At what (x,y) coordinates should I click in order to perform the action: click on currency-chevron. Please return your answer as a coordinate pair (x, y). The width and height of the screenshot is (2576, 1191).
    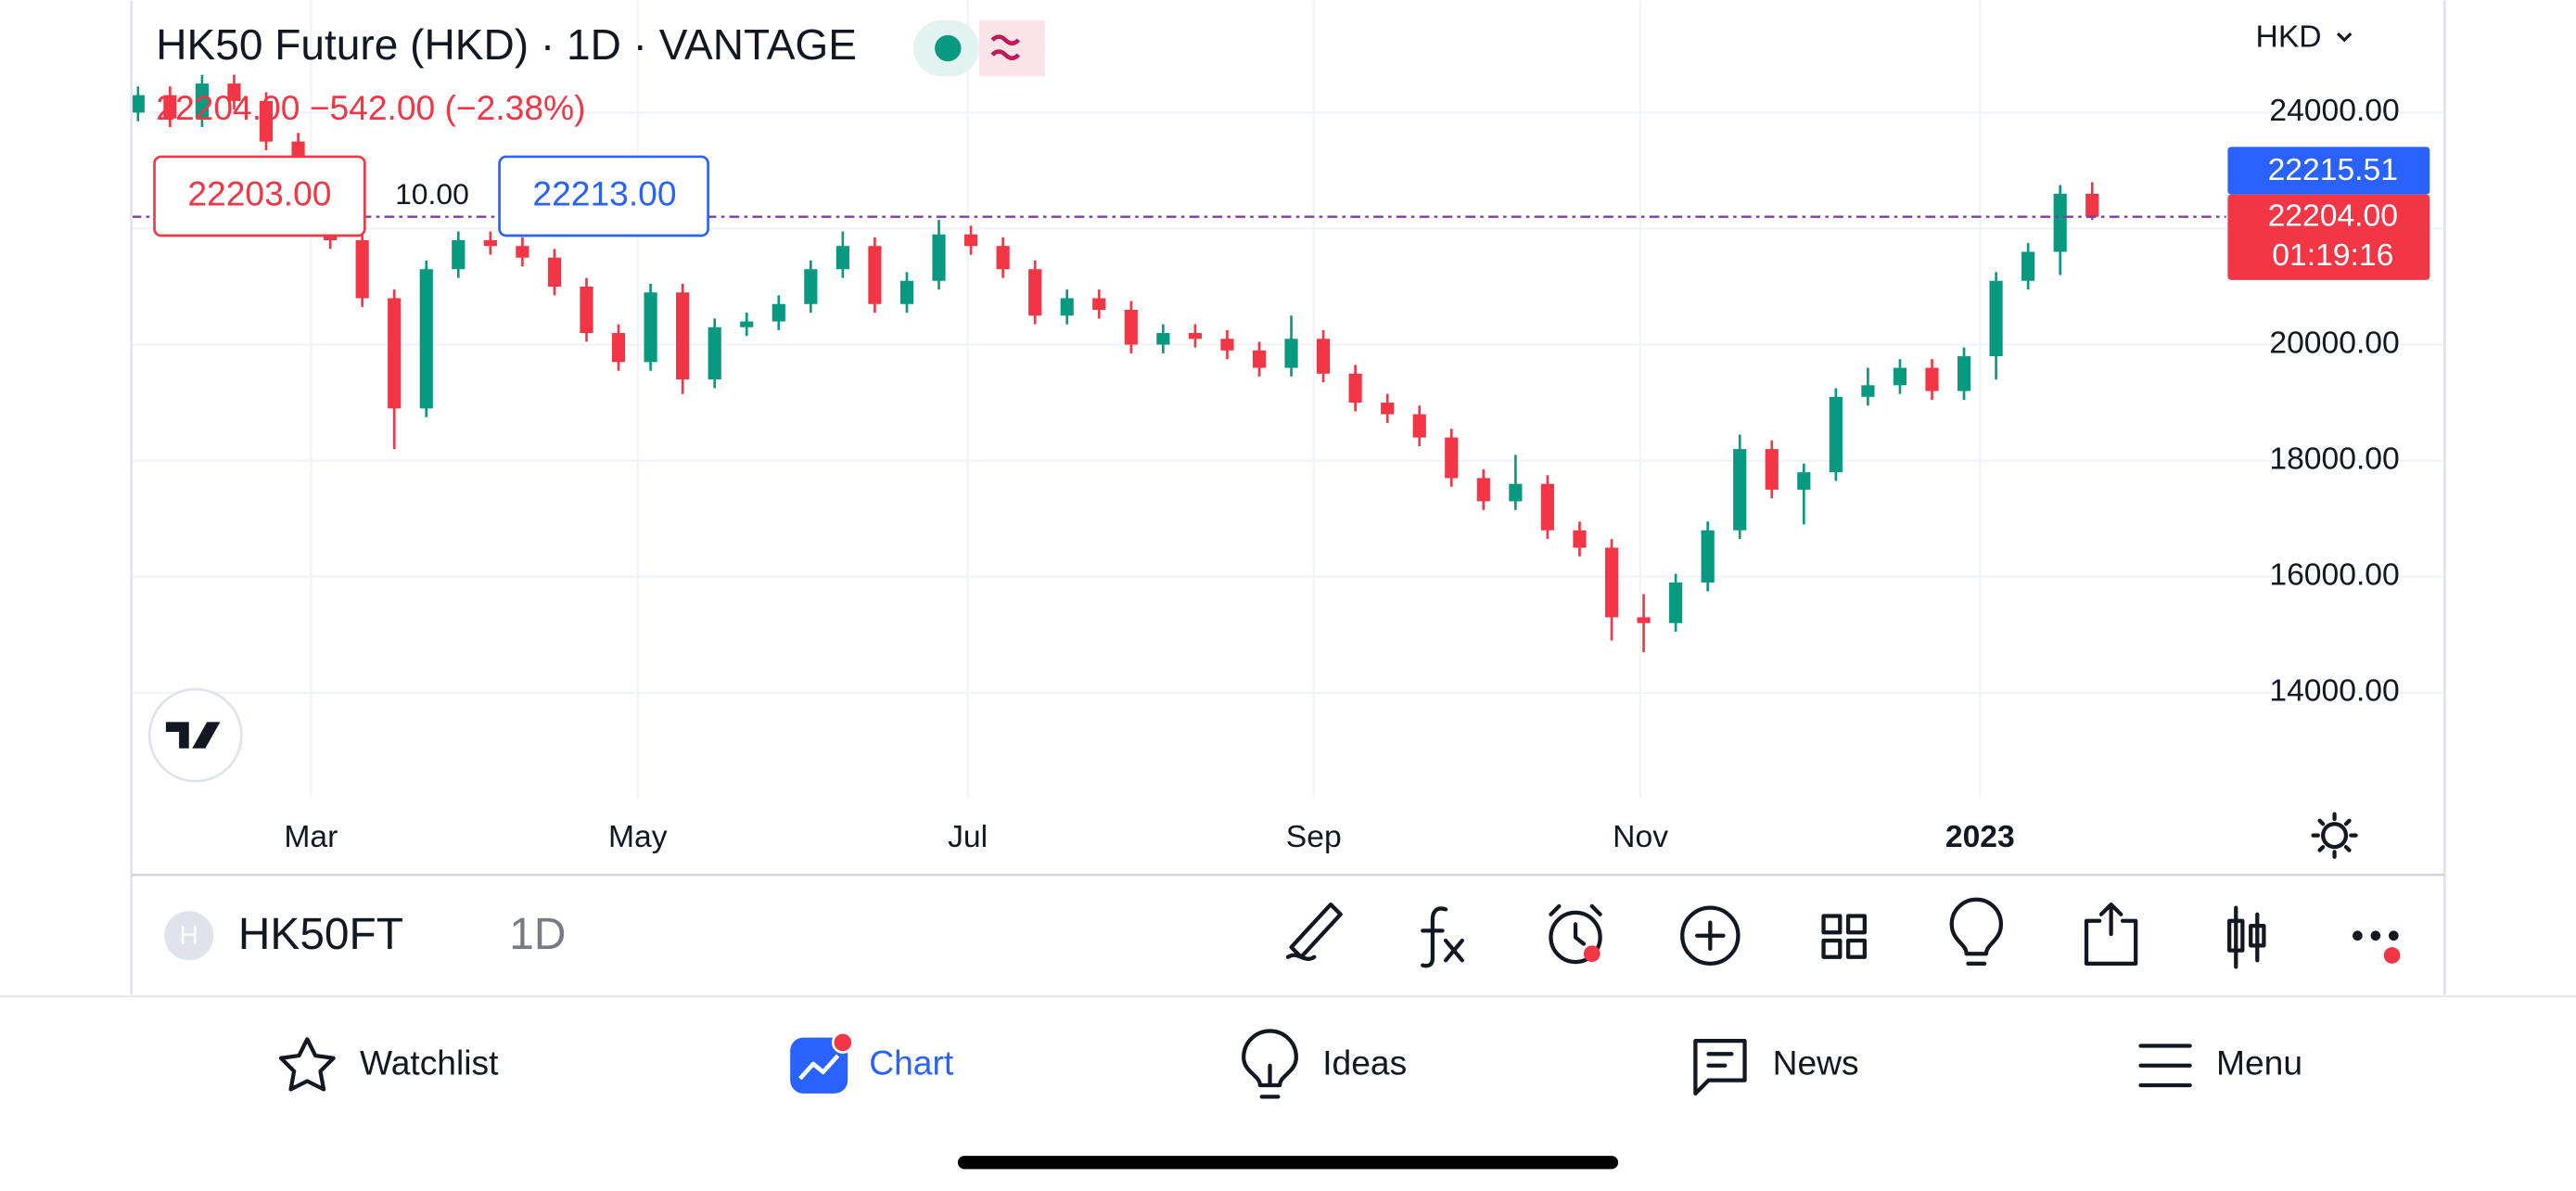
    Looking at the image, I should click on (2344, 37).